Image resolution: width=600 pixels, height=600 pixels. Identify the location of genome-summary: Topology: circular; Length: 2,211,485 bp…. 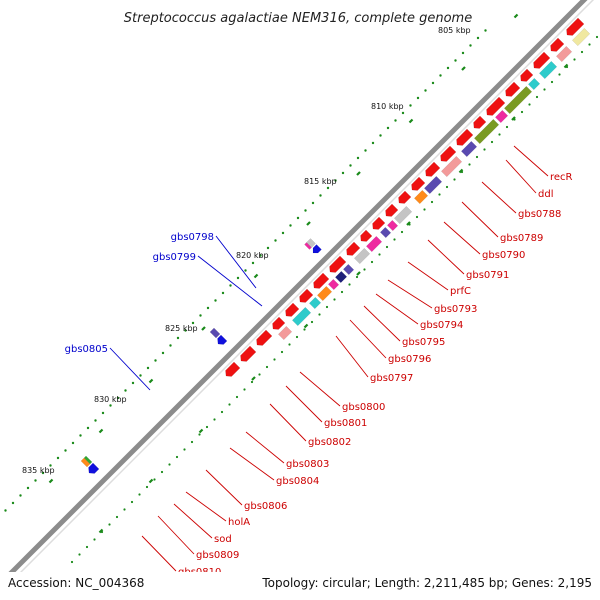
(426, 583).